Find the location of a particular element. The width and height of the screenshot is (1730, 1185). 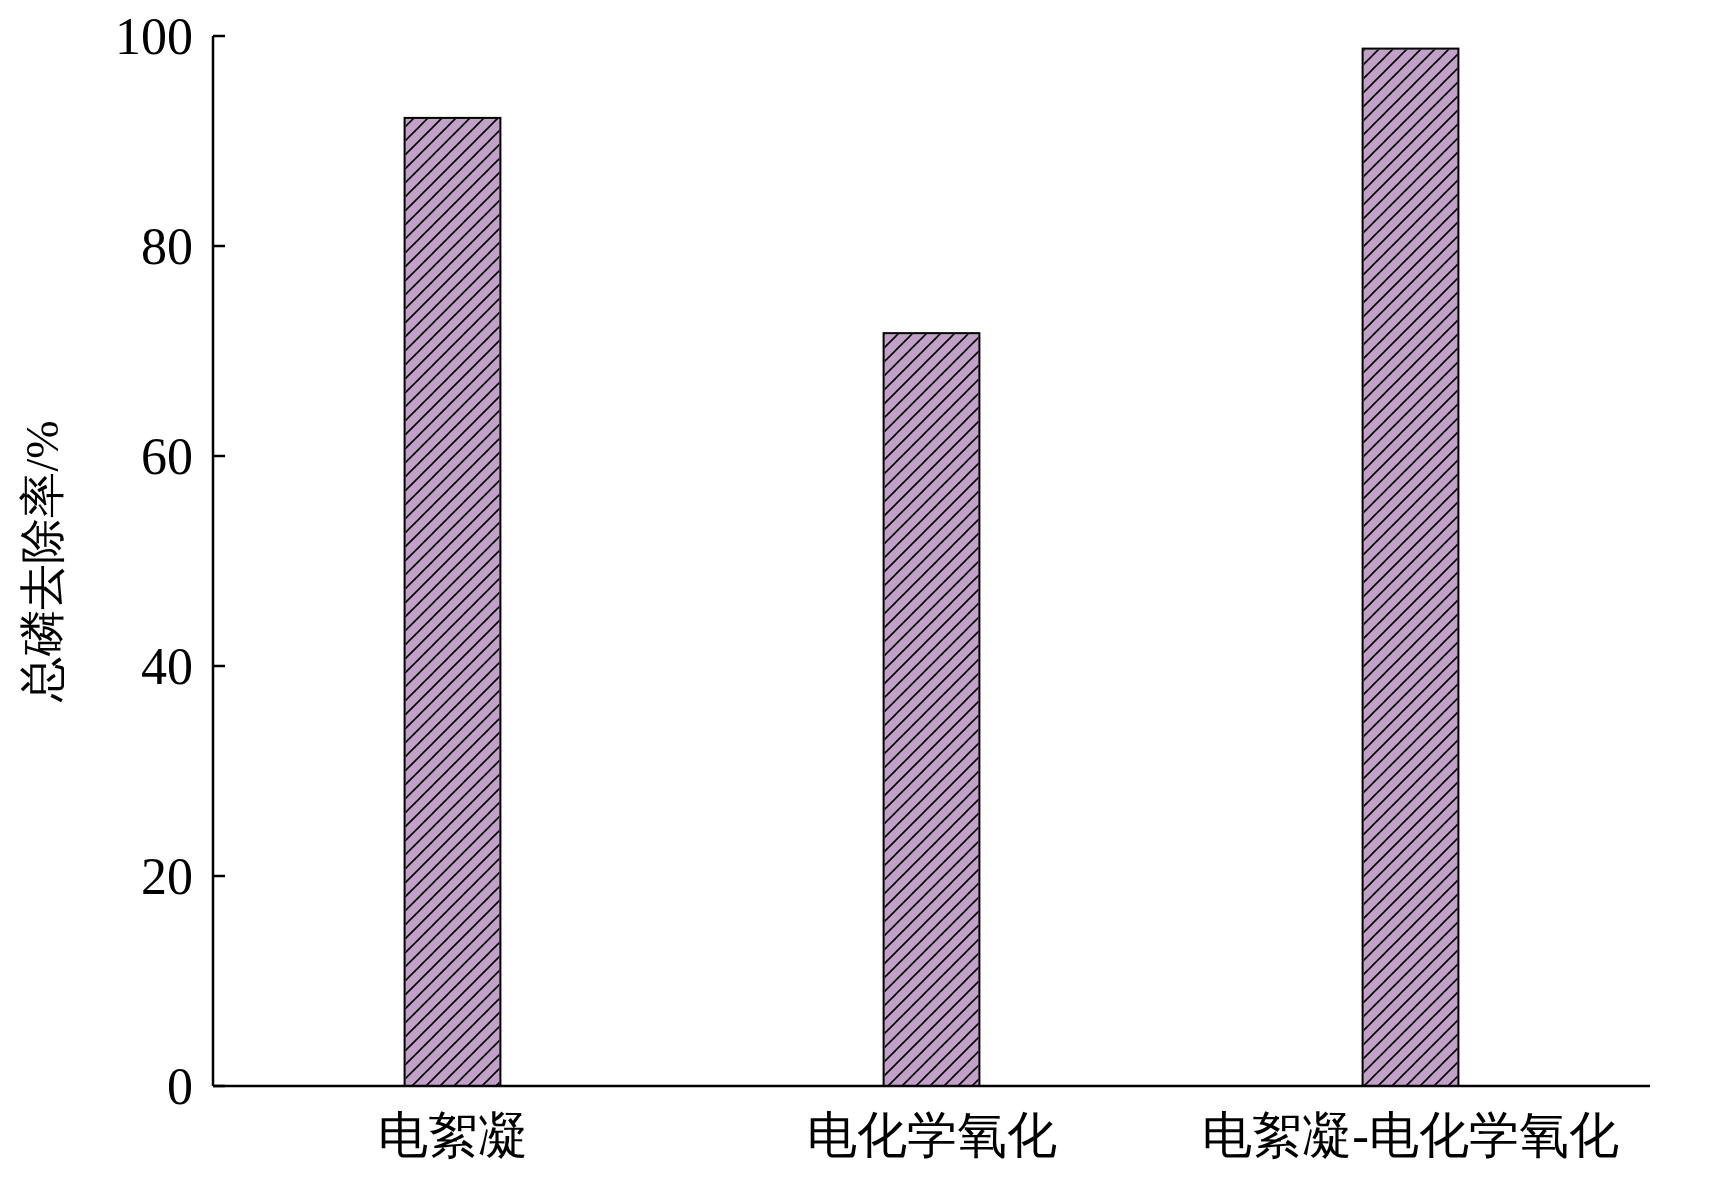

x-tick-label: 电絮凝 is located at coordinates (452, 1135).